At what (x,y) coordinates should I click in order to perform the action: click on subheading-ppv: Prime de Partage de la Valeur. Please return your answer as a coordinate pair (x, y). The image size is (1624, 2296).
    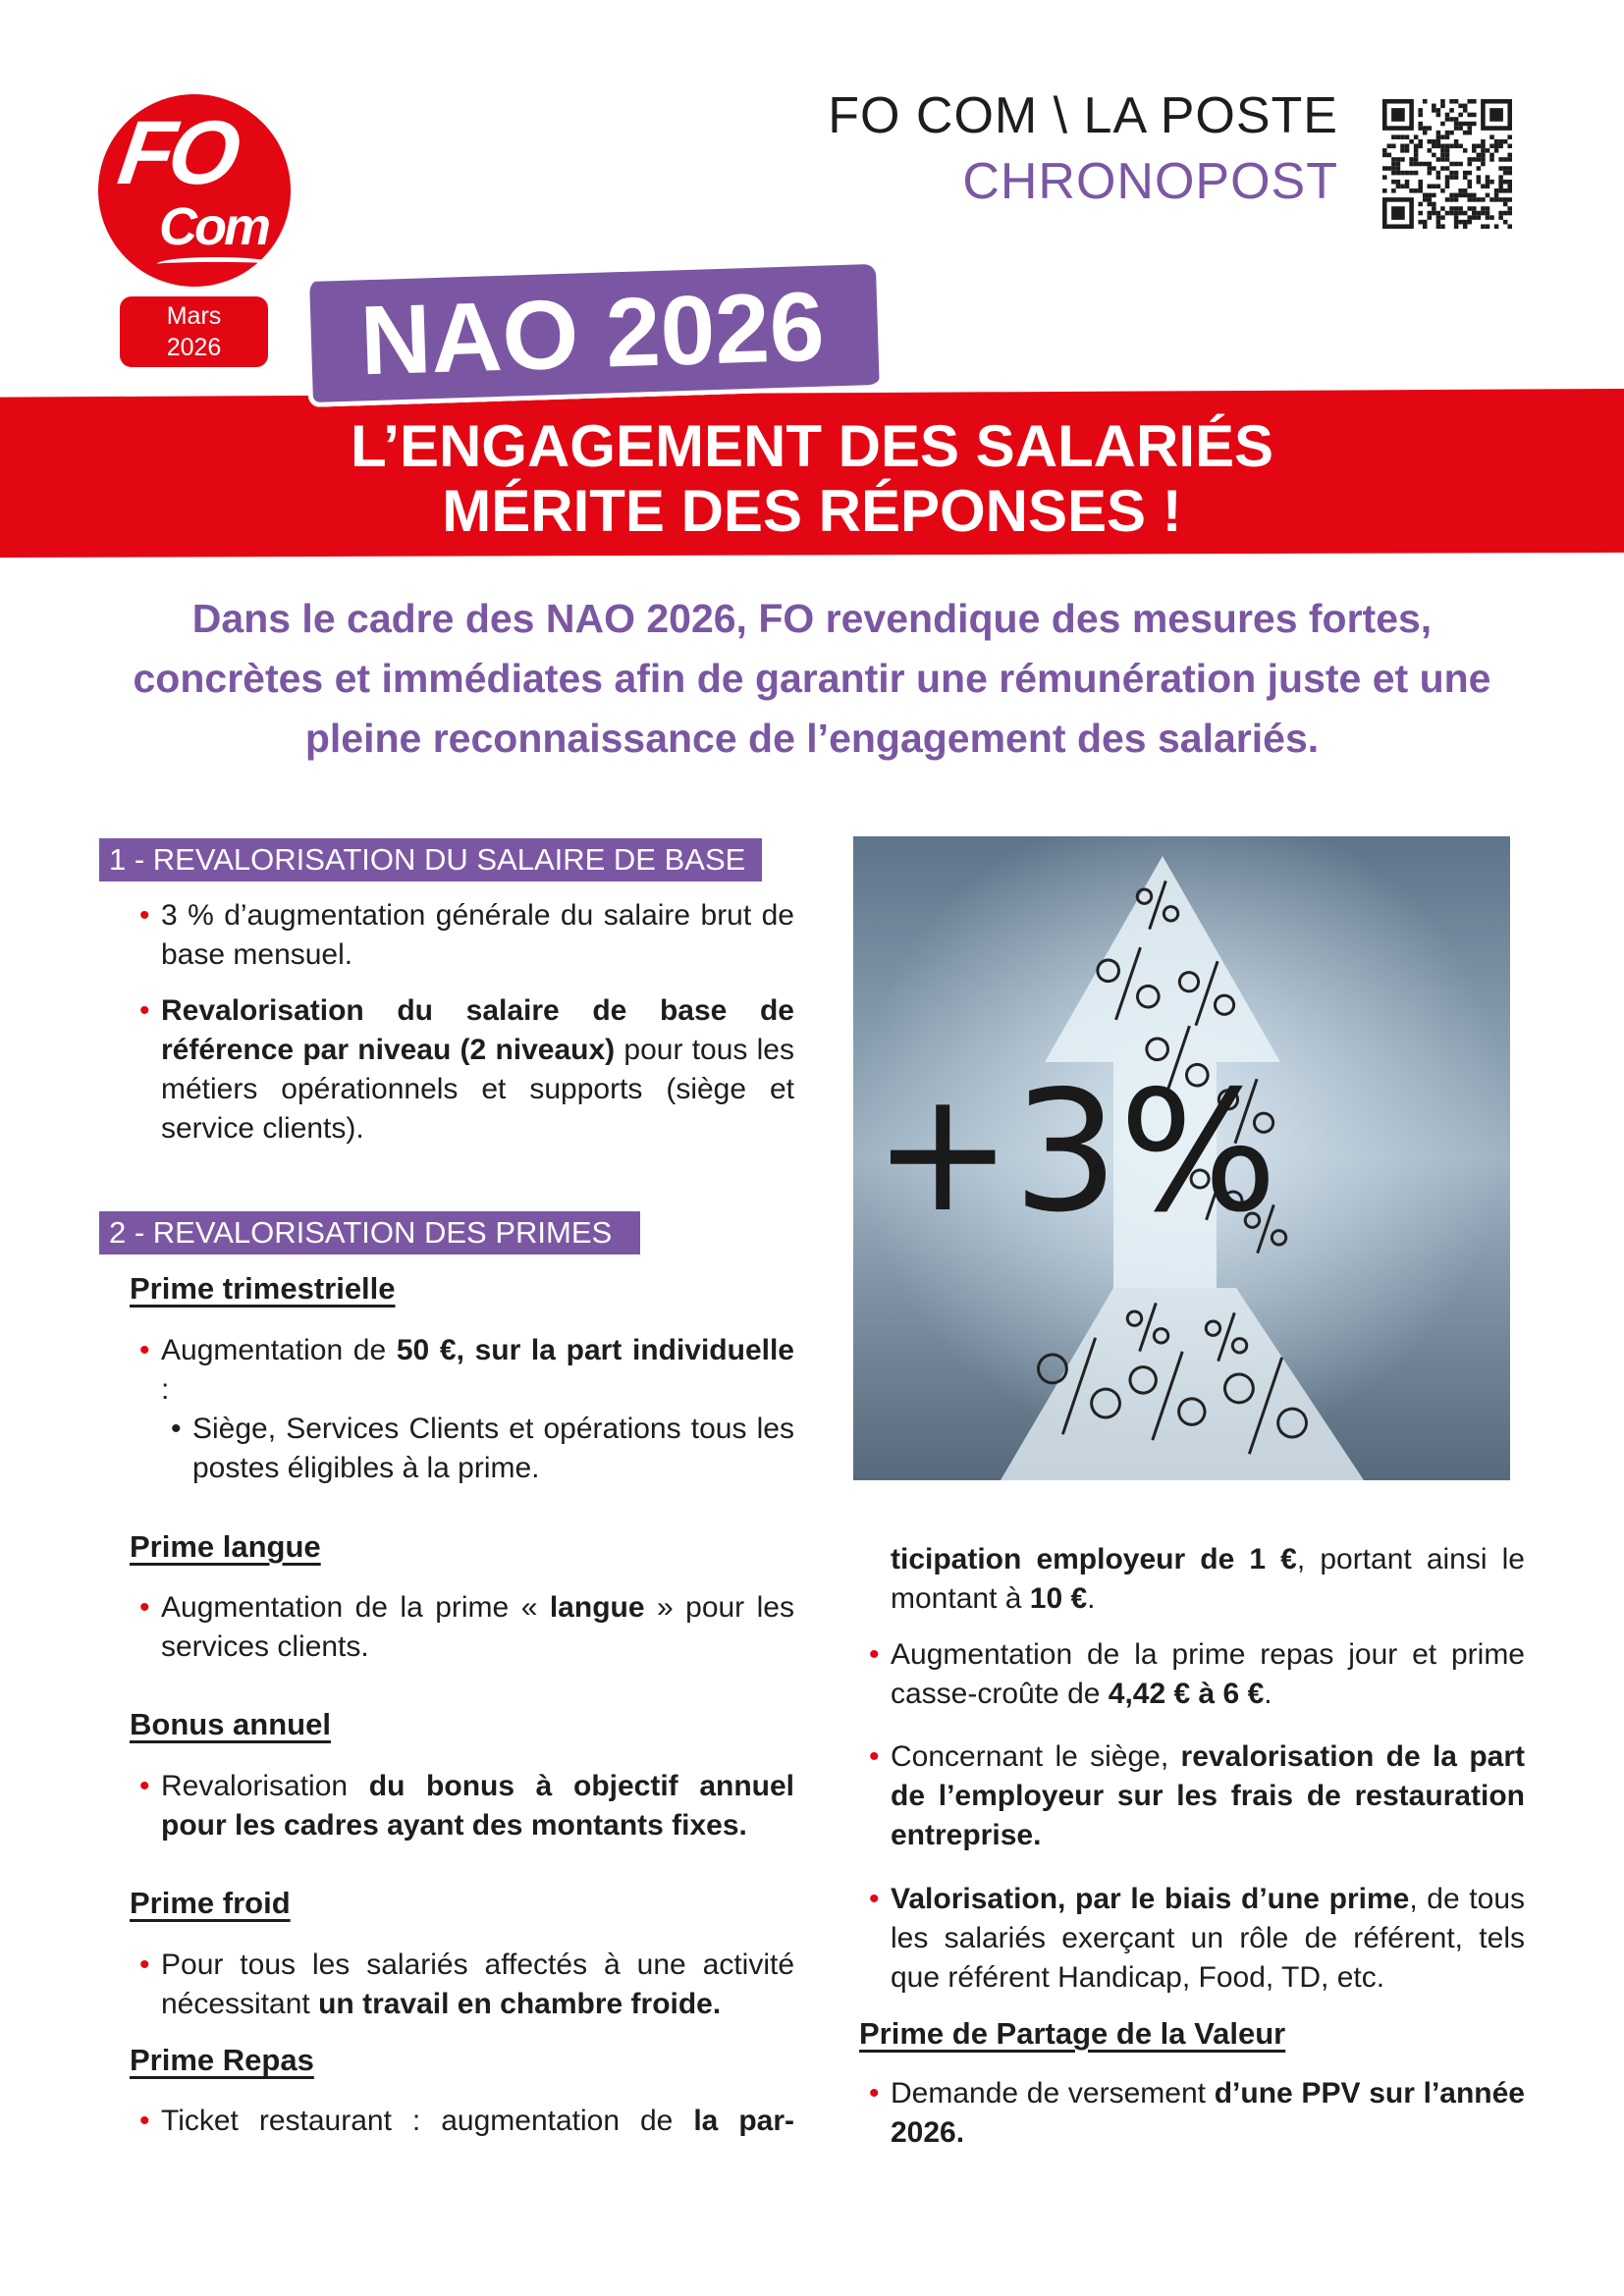
    Looking at the image, I should click on (1072, 2034).